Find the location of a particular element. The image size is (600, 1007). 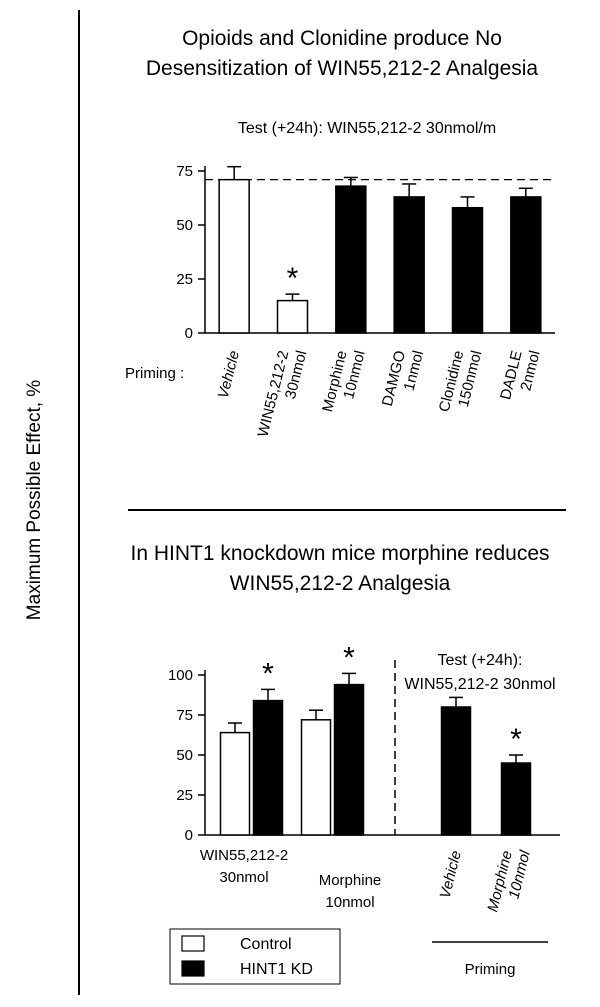

bottom-group-label: WIN55,212-2 is located at coordinates (244, 855).